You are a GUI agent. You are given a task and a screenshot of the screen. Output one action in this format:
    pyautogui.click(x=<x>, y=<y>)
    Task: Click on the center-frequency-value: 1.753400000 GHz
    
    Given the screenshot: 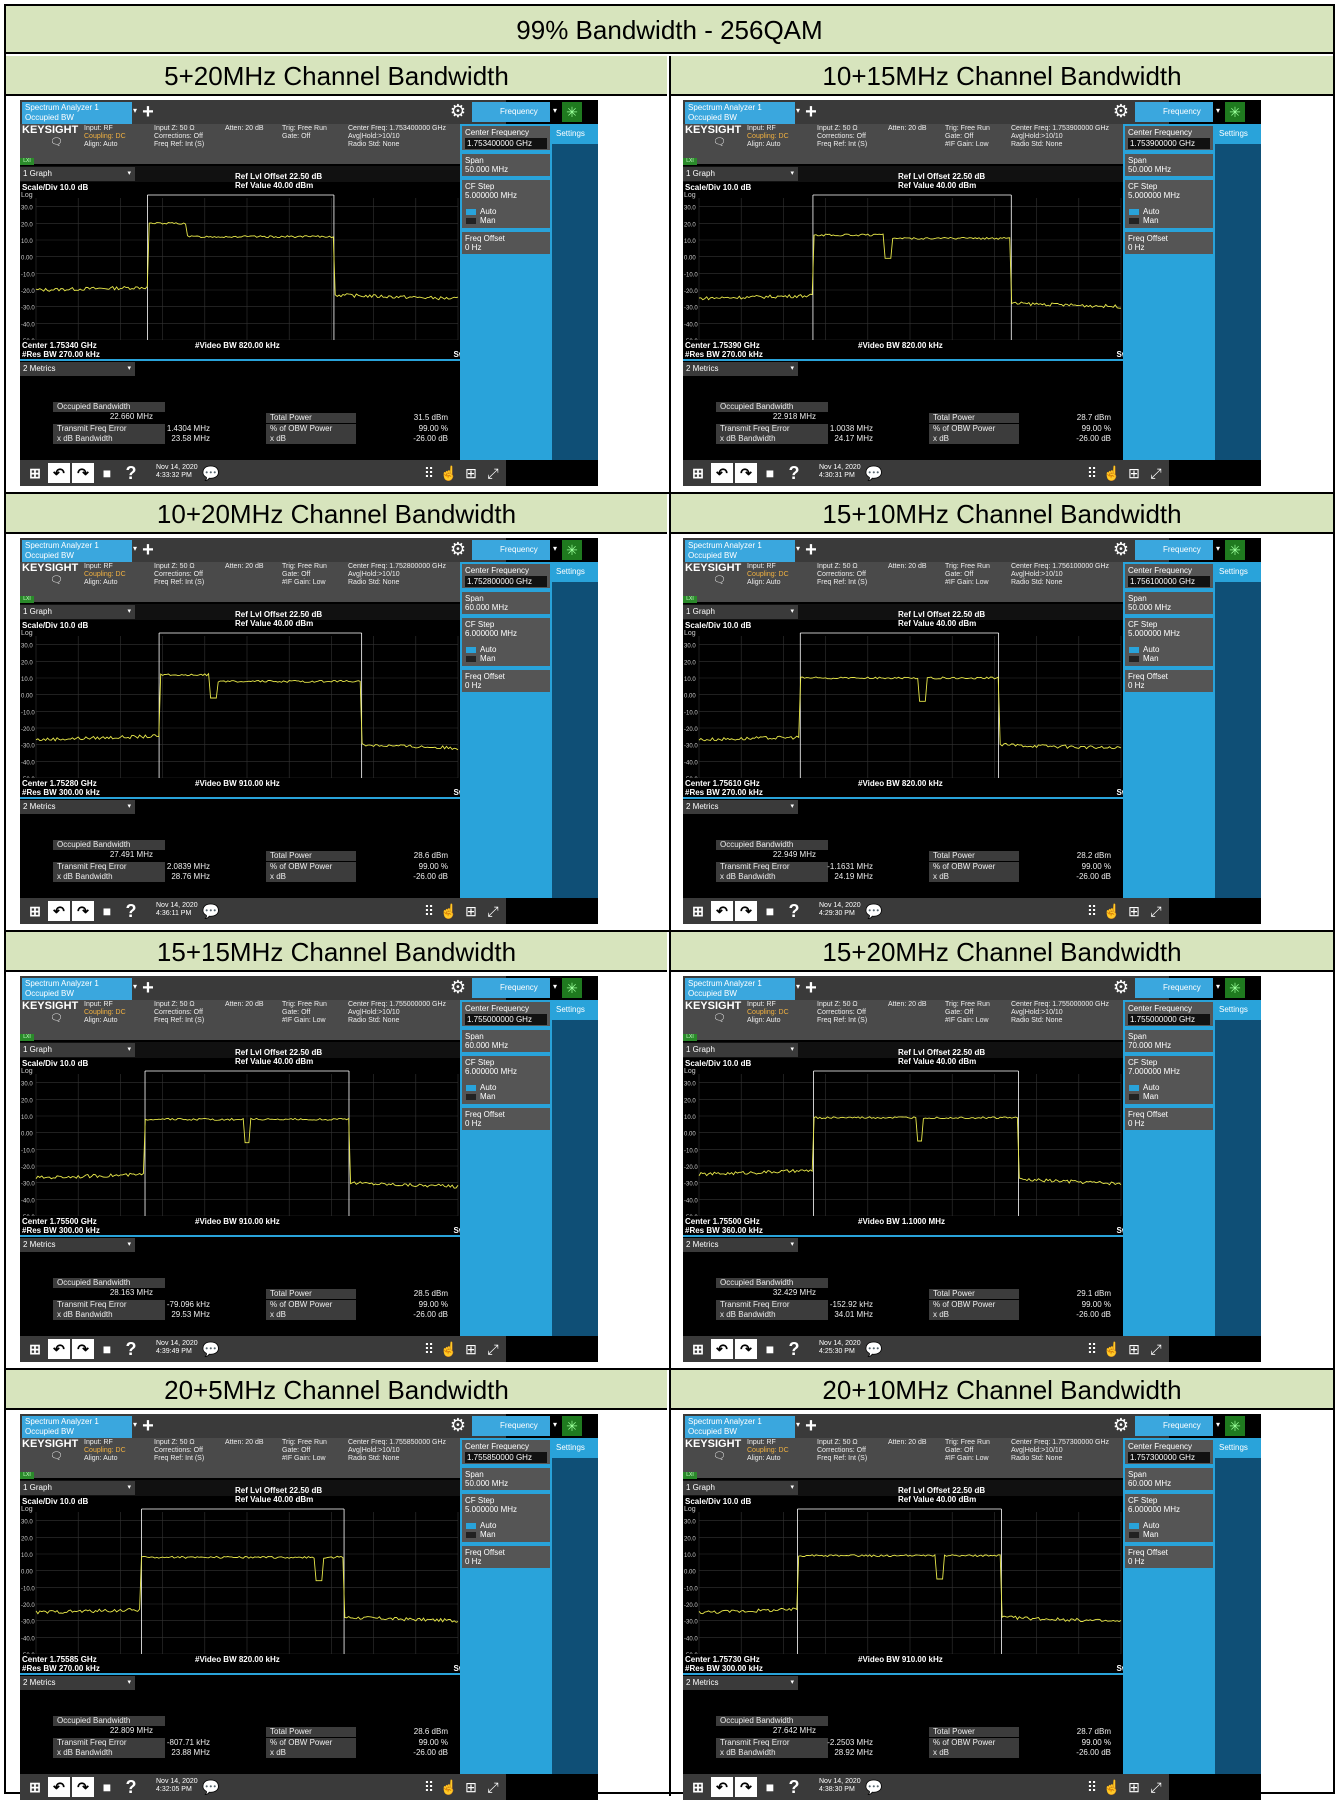 What is the action you would take?
    pyautogui.click(x=506, y=143)
    